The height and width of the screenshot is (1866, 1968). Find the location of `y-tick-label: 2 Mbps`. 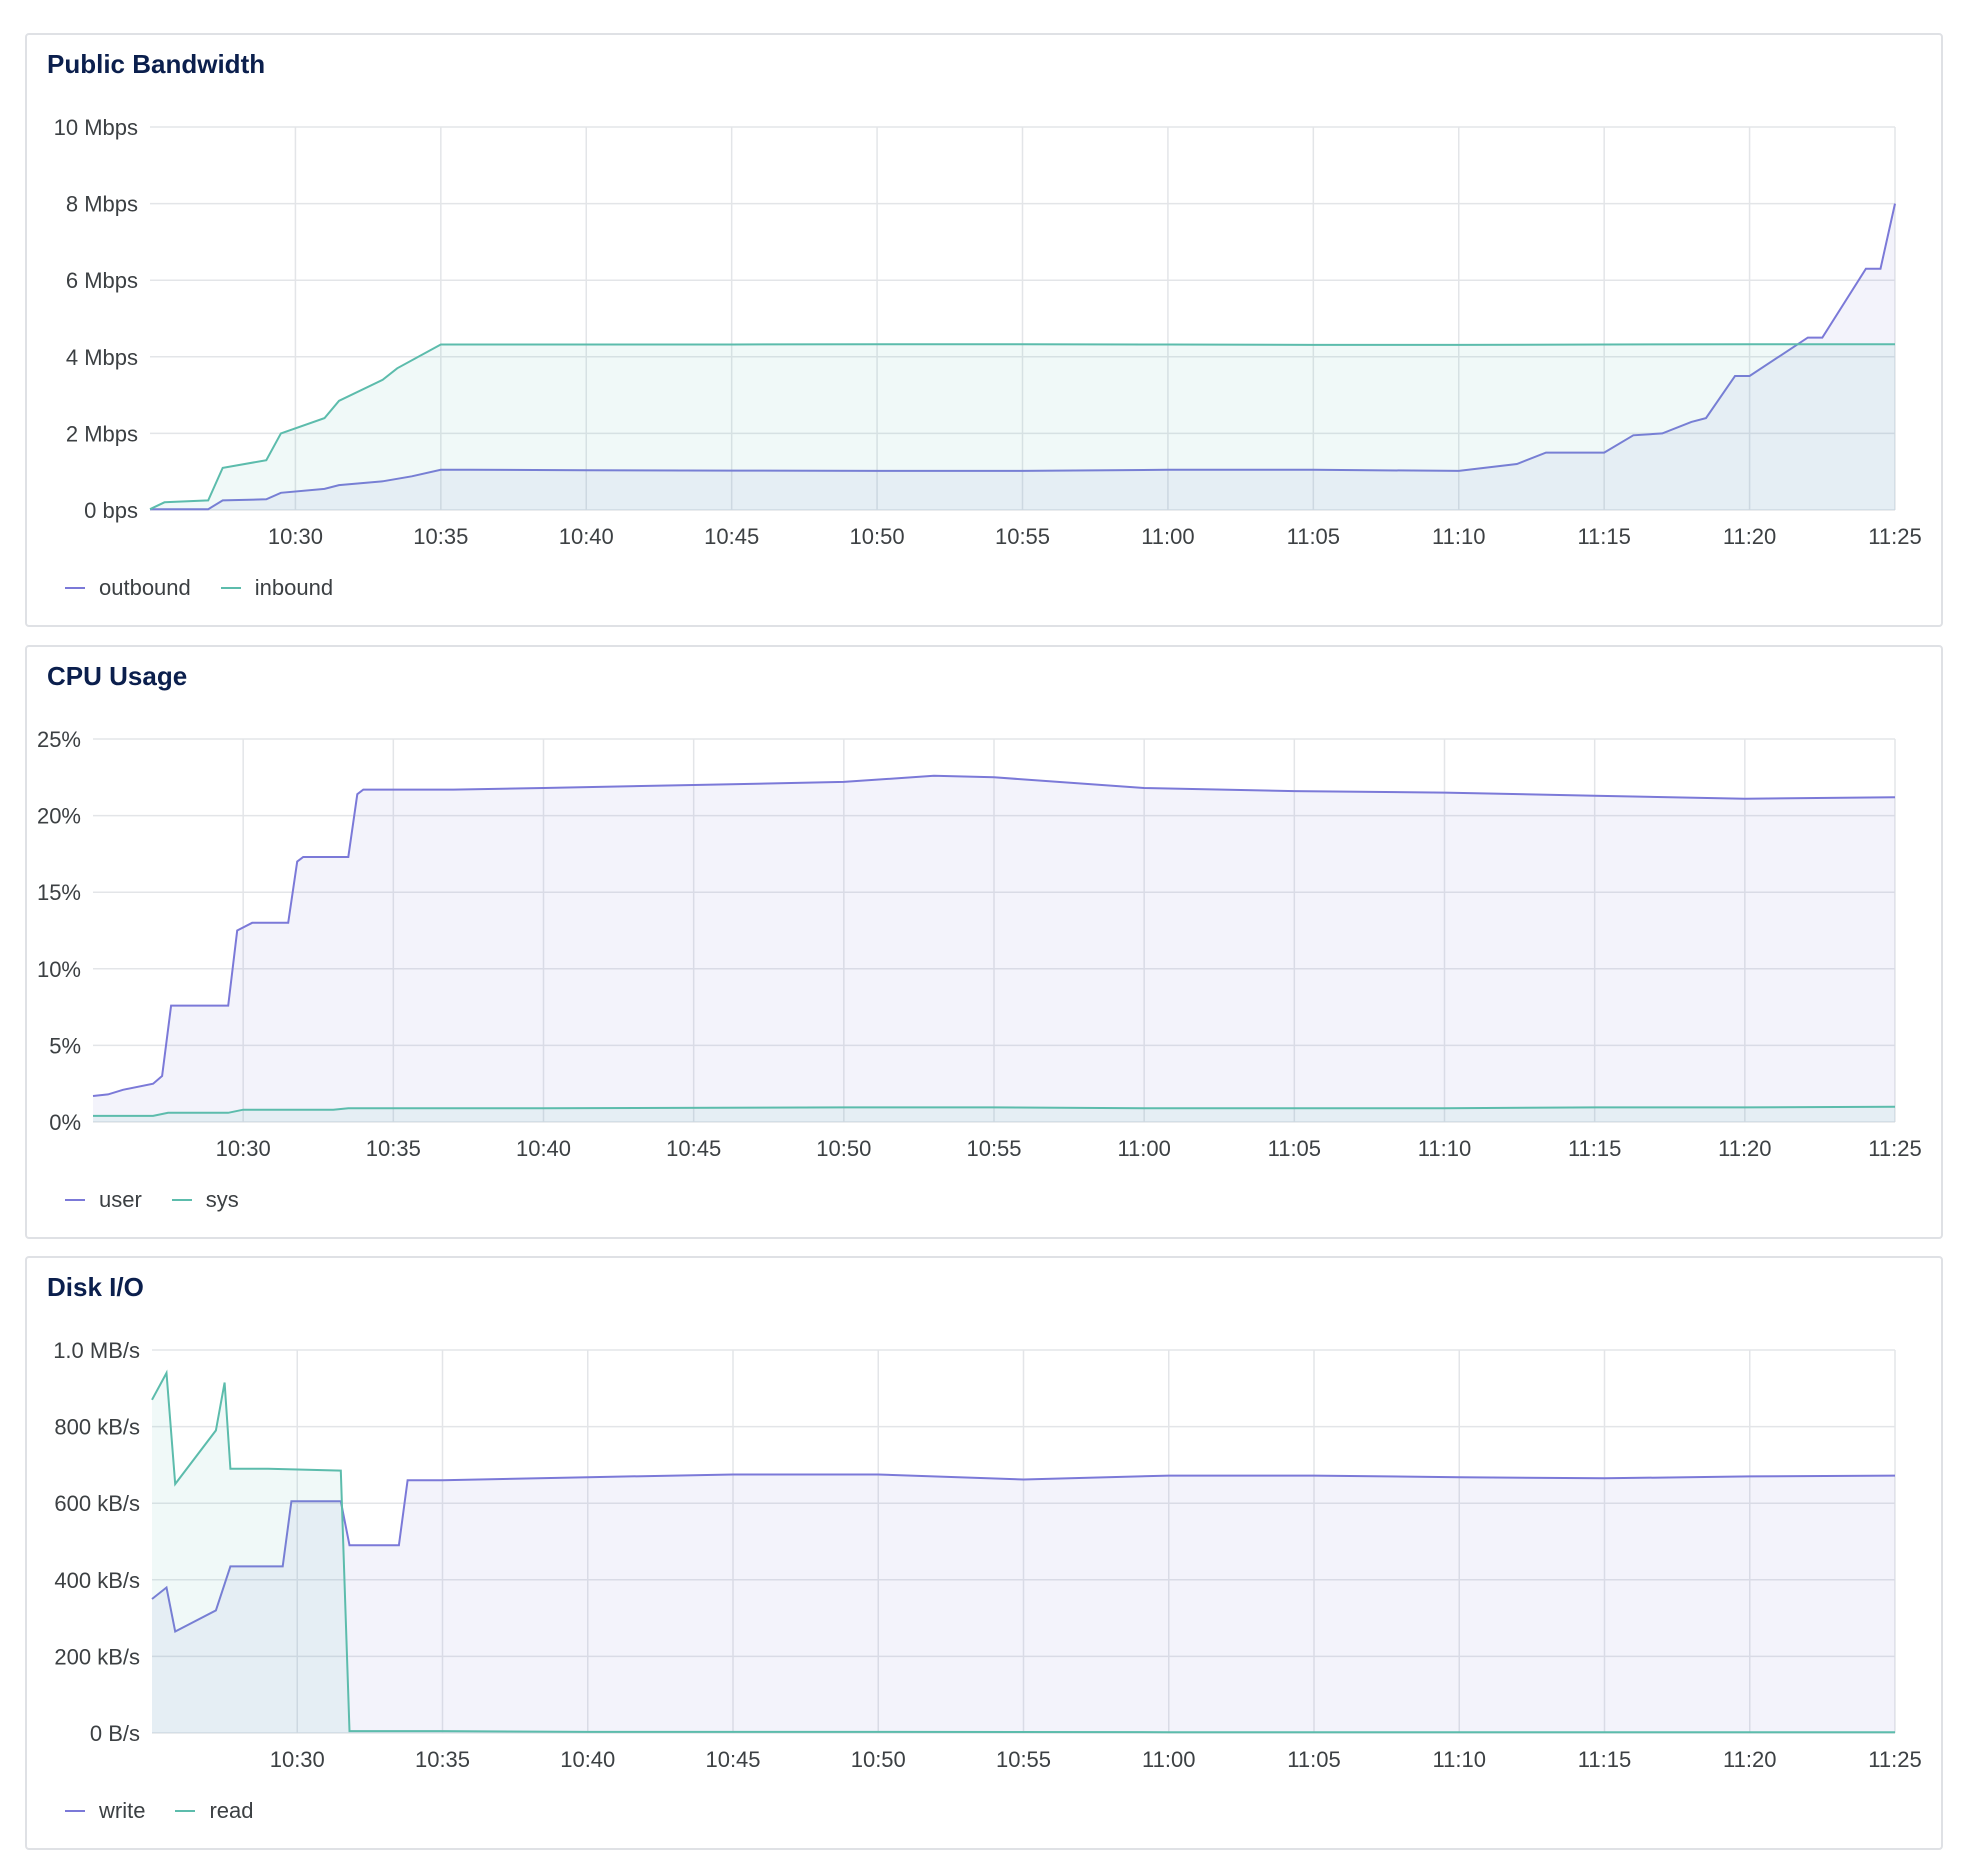

y-tick-label: 2 Mbps is located at coordinates (102, 433).